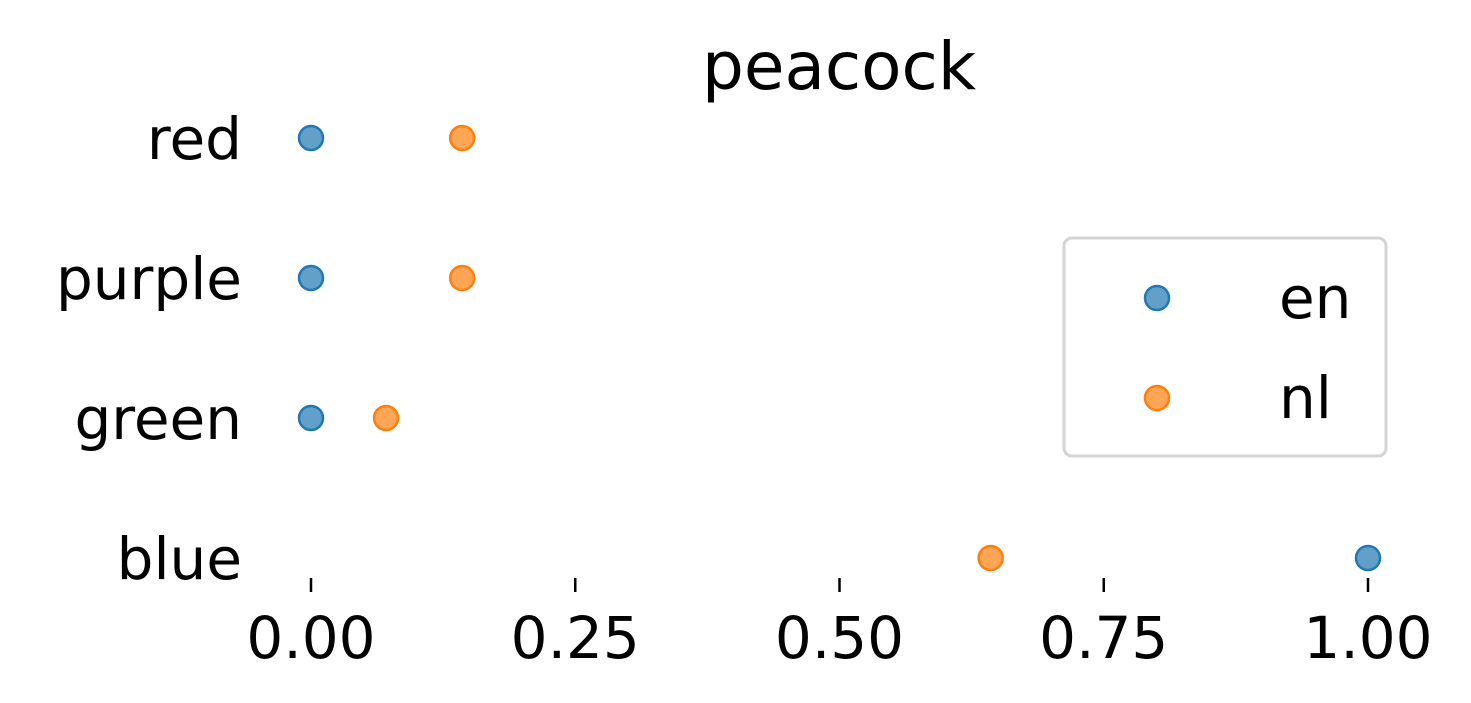 This screenshot has height=703, width=1471. I want to click on point-nl-purple, so click(462, 278).